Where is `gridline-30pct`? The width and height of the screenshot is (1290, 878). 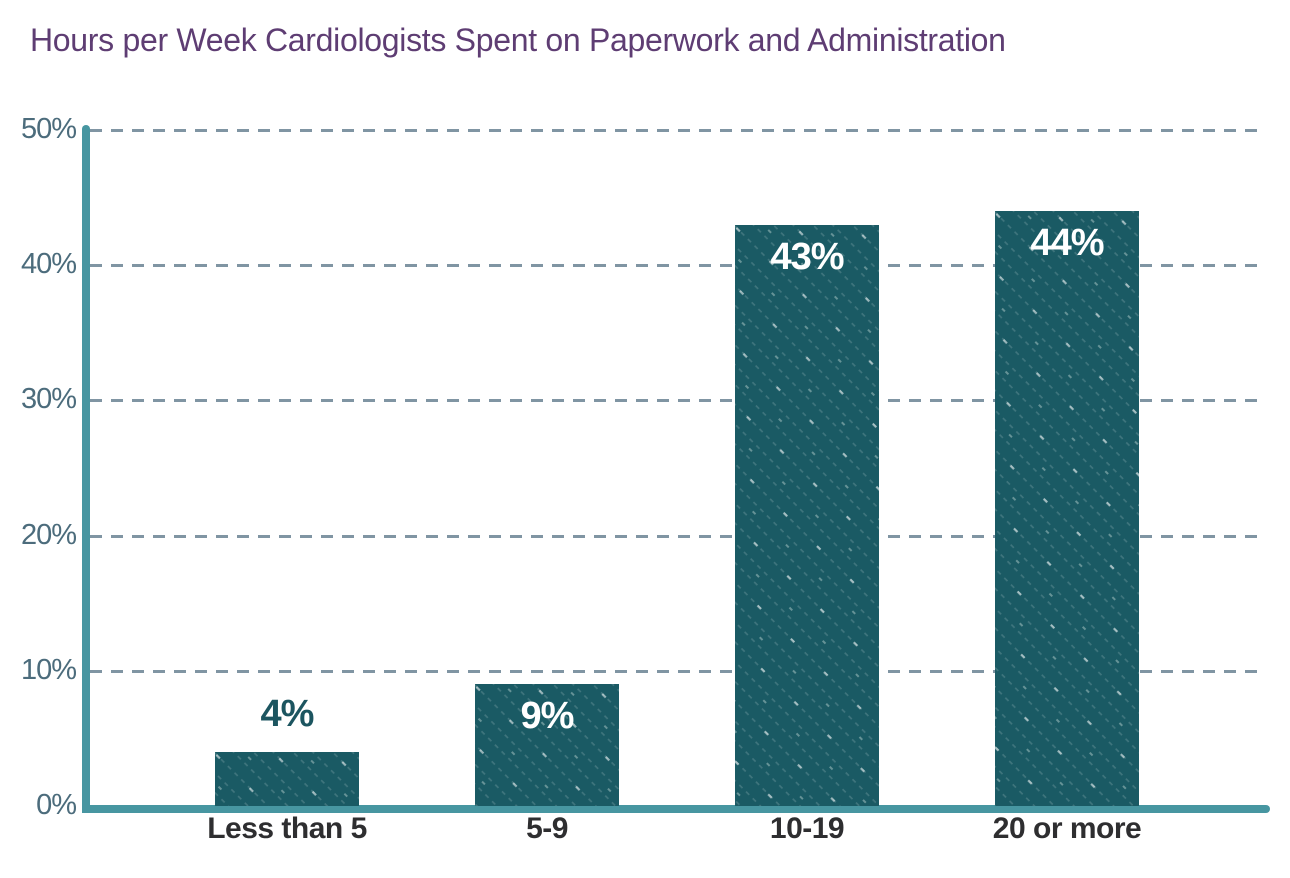 gridline-30pct is located at coordinates (678, 400).